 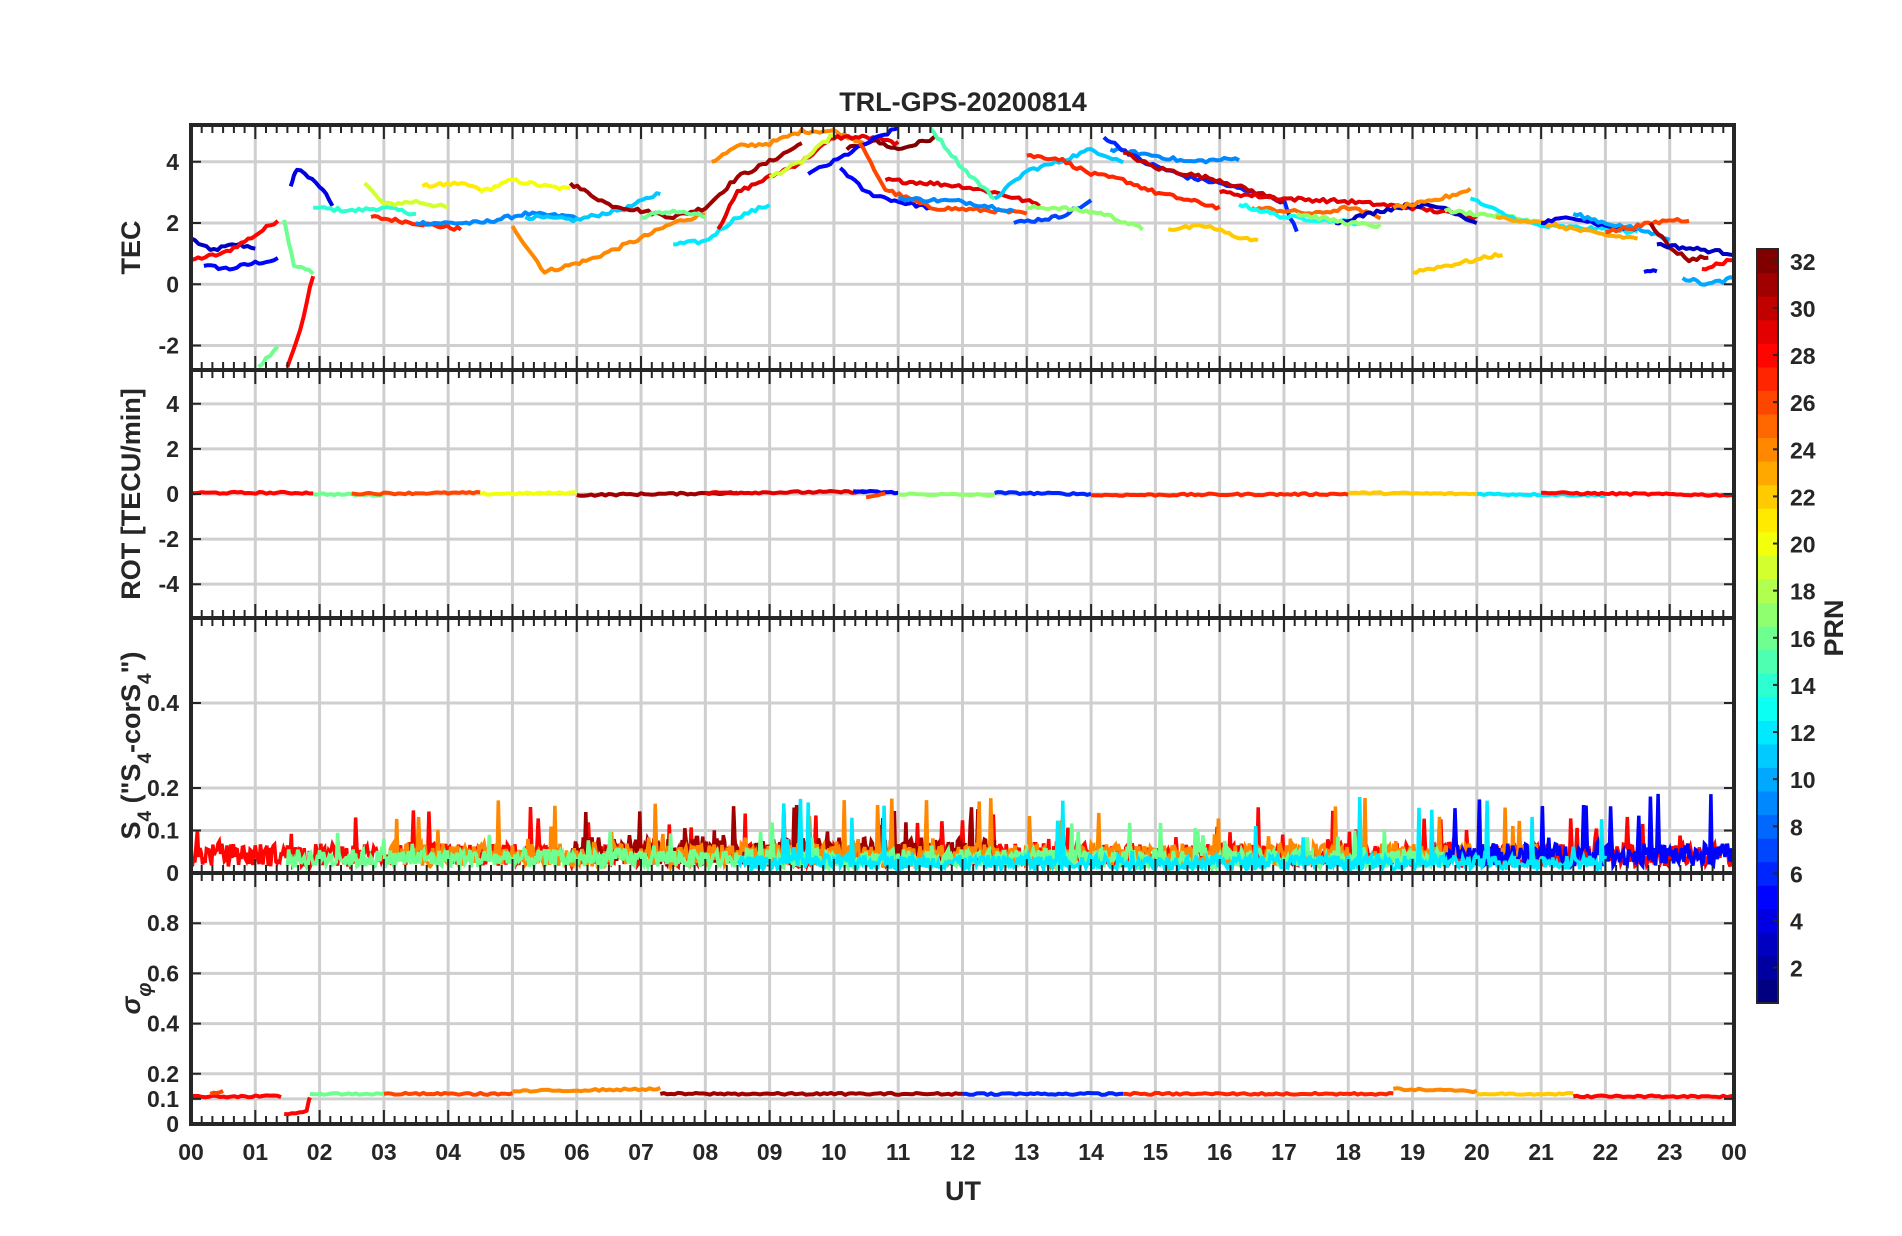 What do you see at coordinates (1670, 1152) in the screenshot?
I see `x-tick-label: 23` at bounding box center [1670, 1152].